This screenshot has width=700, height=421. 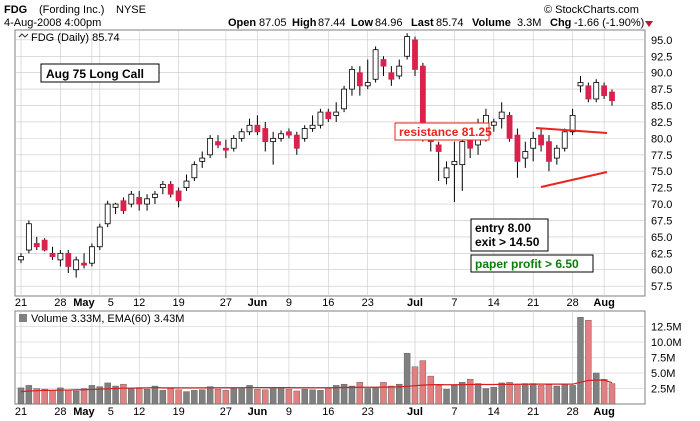 What do you see at coordinates (527, 264) in the screenshot?
I see `profit-text: paper profit > 6.50` at bounding box center [527, 264].